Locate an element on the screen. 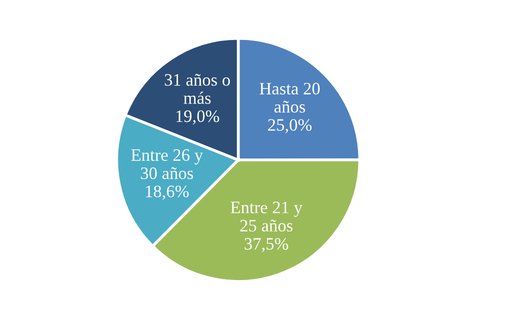 This screenshot has height=326, width=508. slice-label: 31 años o más is located at coordinates (197, 89).